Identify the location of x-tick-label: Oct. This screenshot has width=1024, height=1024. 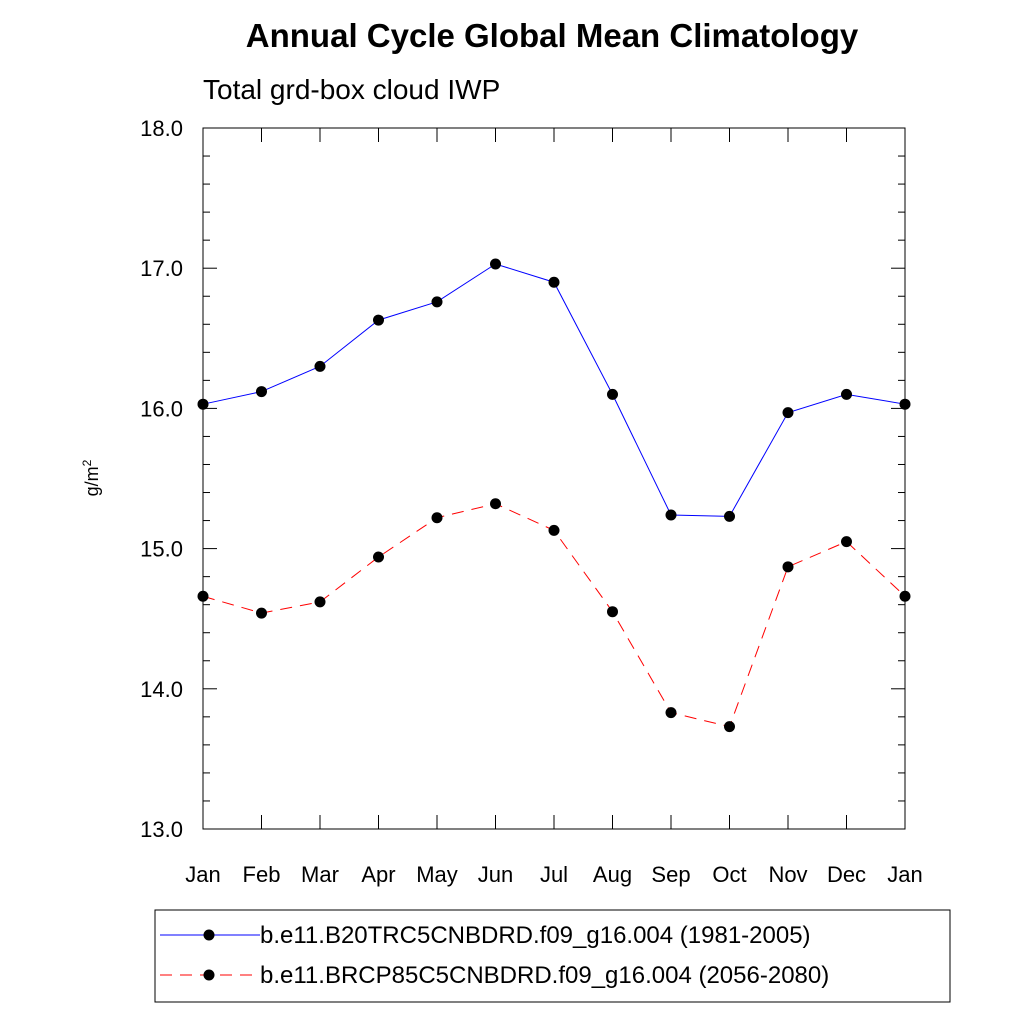
(729, 874).